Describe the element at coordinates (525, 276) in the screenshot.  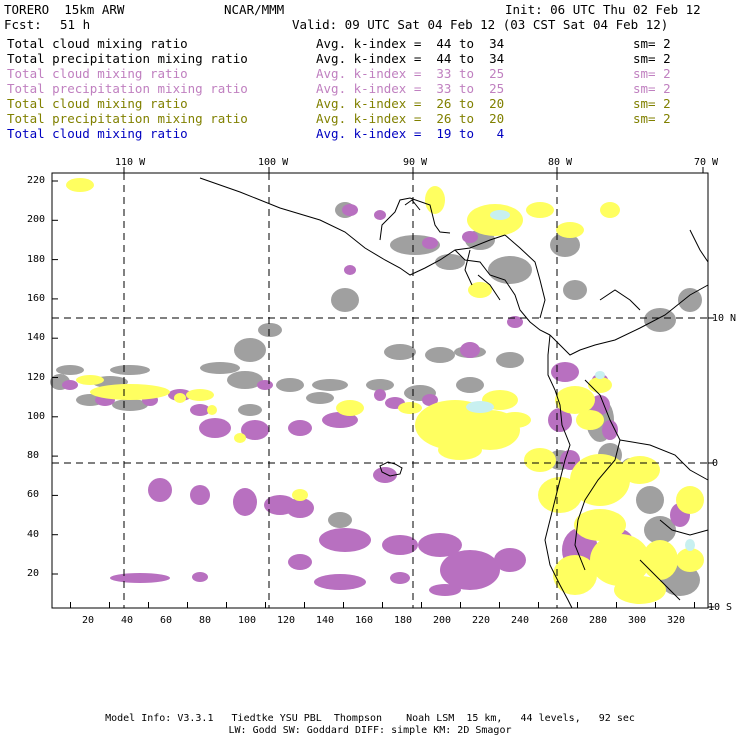
I see `caribbean-coast` at that location.